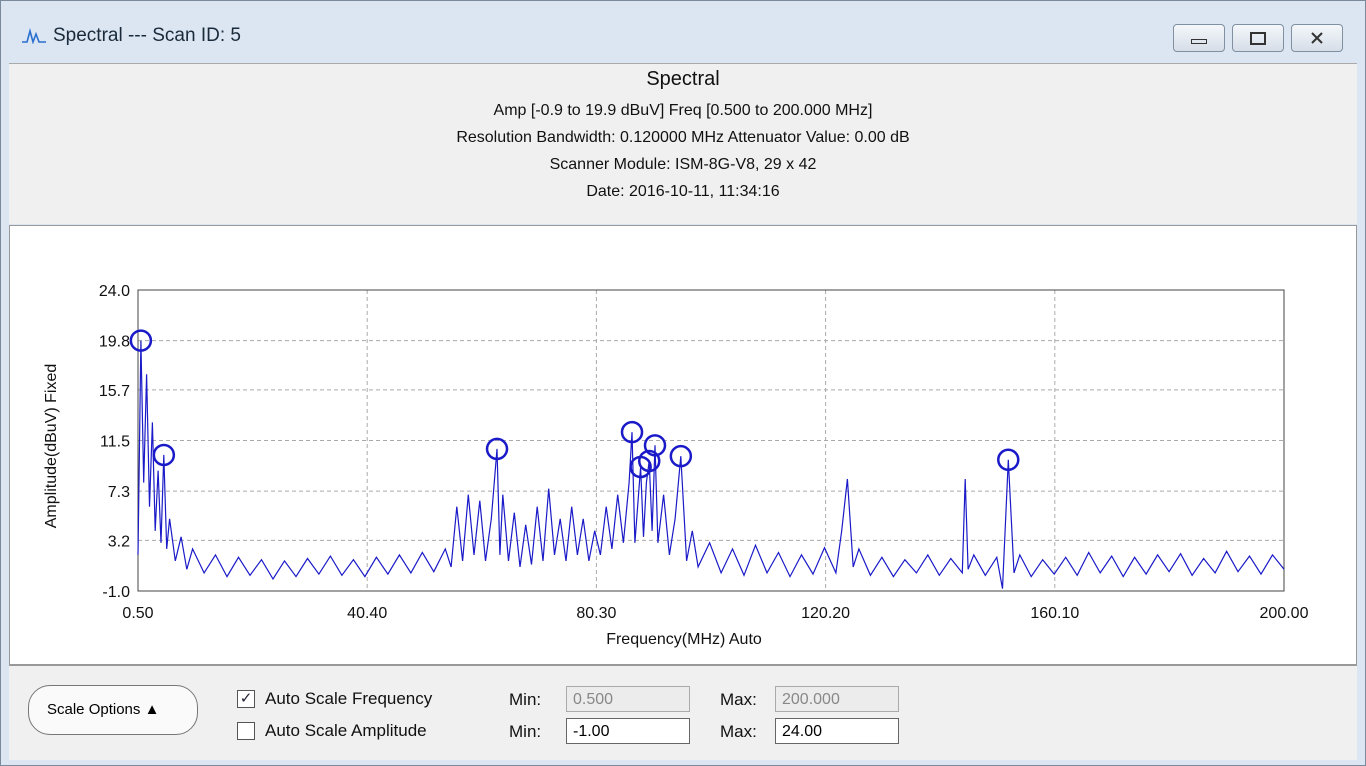 This screenshot has width=1366, height=766. What do you see at coordinates (683, 191) in the screenshot?
I see `header-line: Date: 2016-10-11, 11:34:16` at bounding box center [683, 191].